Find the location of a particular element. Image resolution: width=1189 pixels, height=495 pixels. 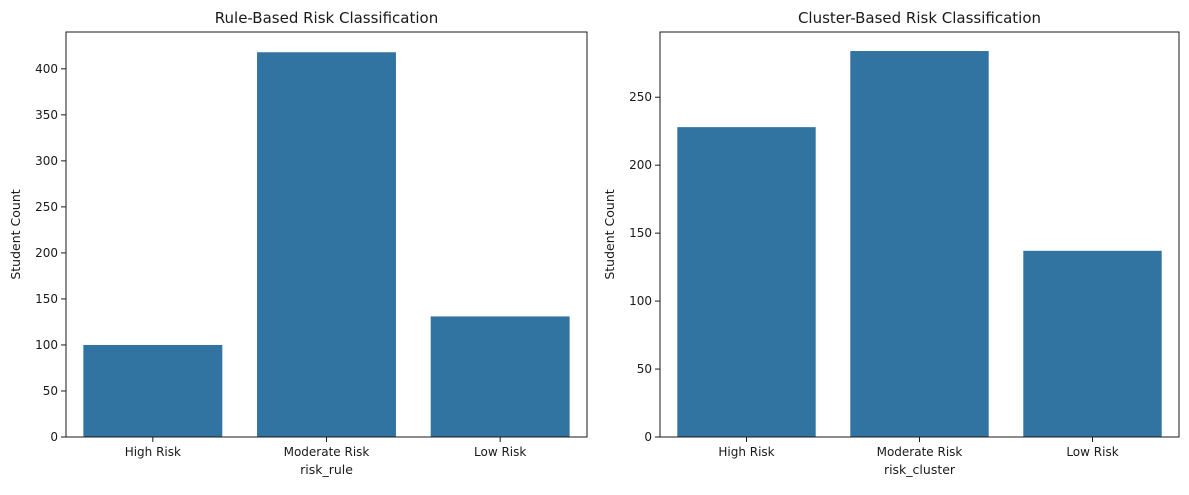

chart-title: Rule-Based Risk Classification is located at coordinates (326, 18).